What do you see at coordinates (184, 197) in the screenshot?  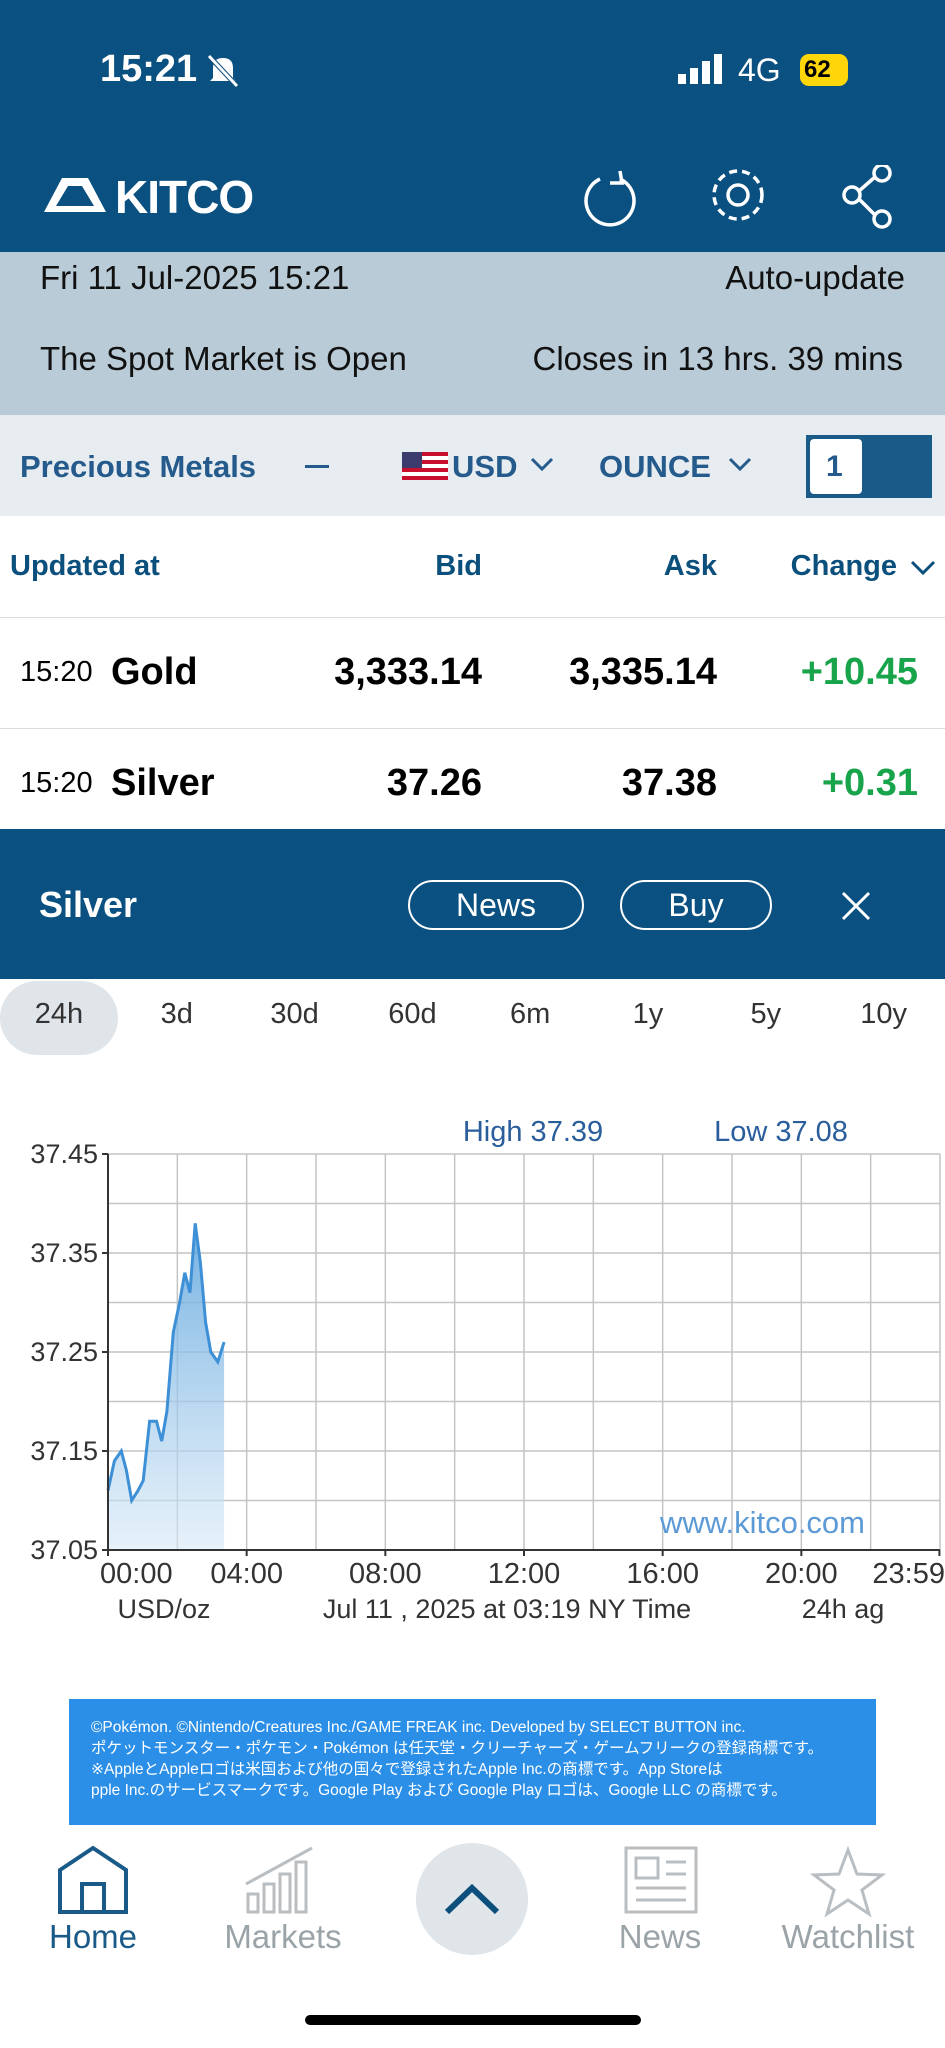 I see `logo: KITCO` at bounding box center [184, 197].